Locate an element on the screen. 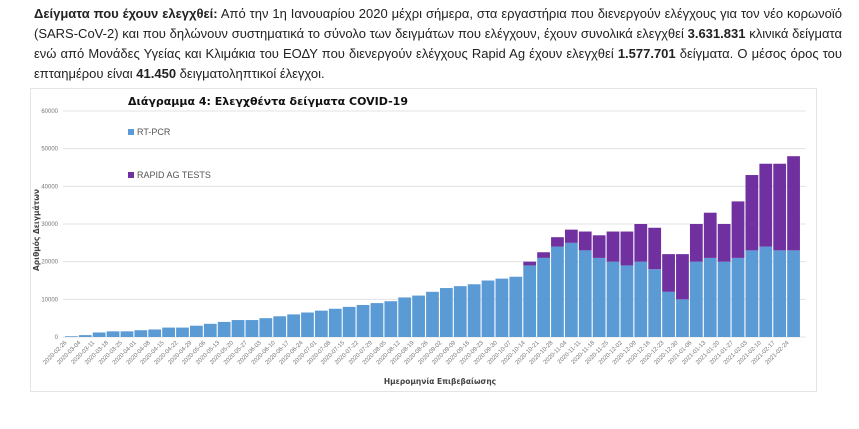 The height and width of the screenshot is (429, 859). y-tick-label: 10000 is located at coordinates (49, 300).